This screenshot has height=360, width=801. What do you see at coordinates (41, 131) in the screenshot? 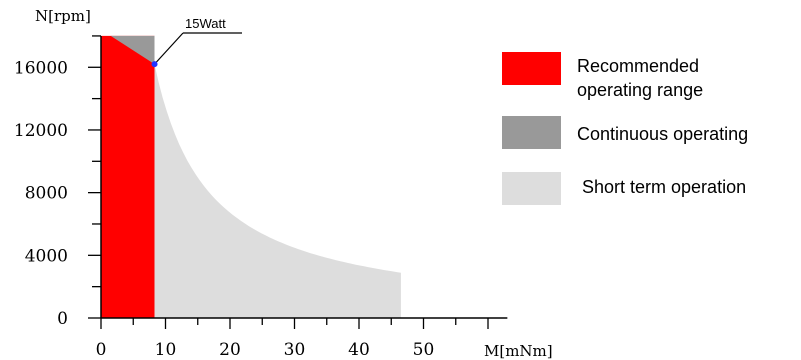
I see `y-tick-label: 12000` at bounding box center [41, 131].